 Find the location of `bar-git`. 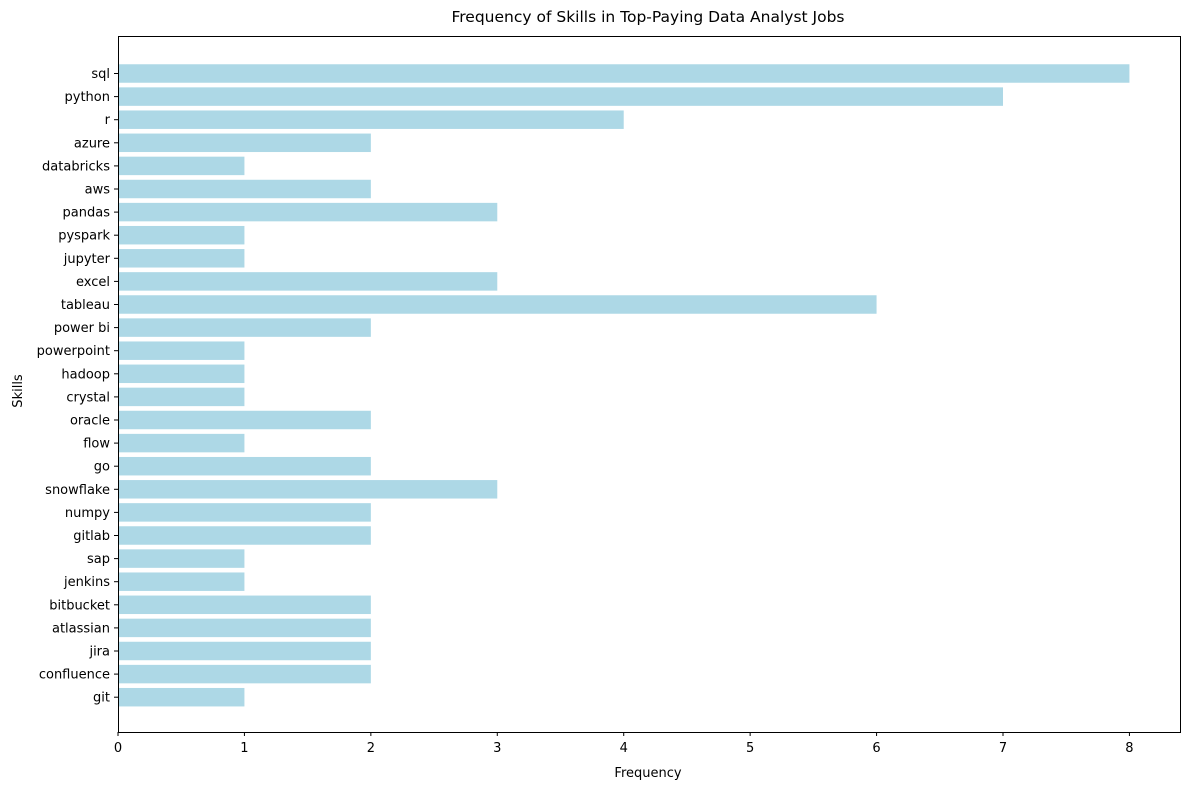

bar-git is located at coordinates (181, 697).